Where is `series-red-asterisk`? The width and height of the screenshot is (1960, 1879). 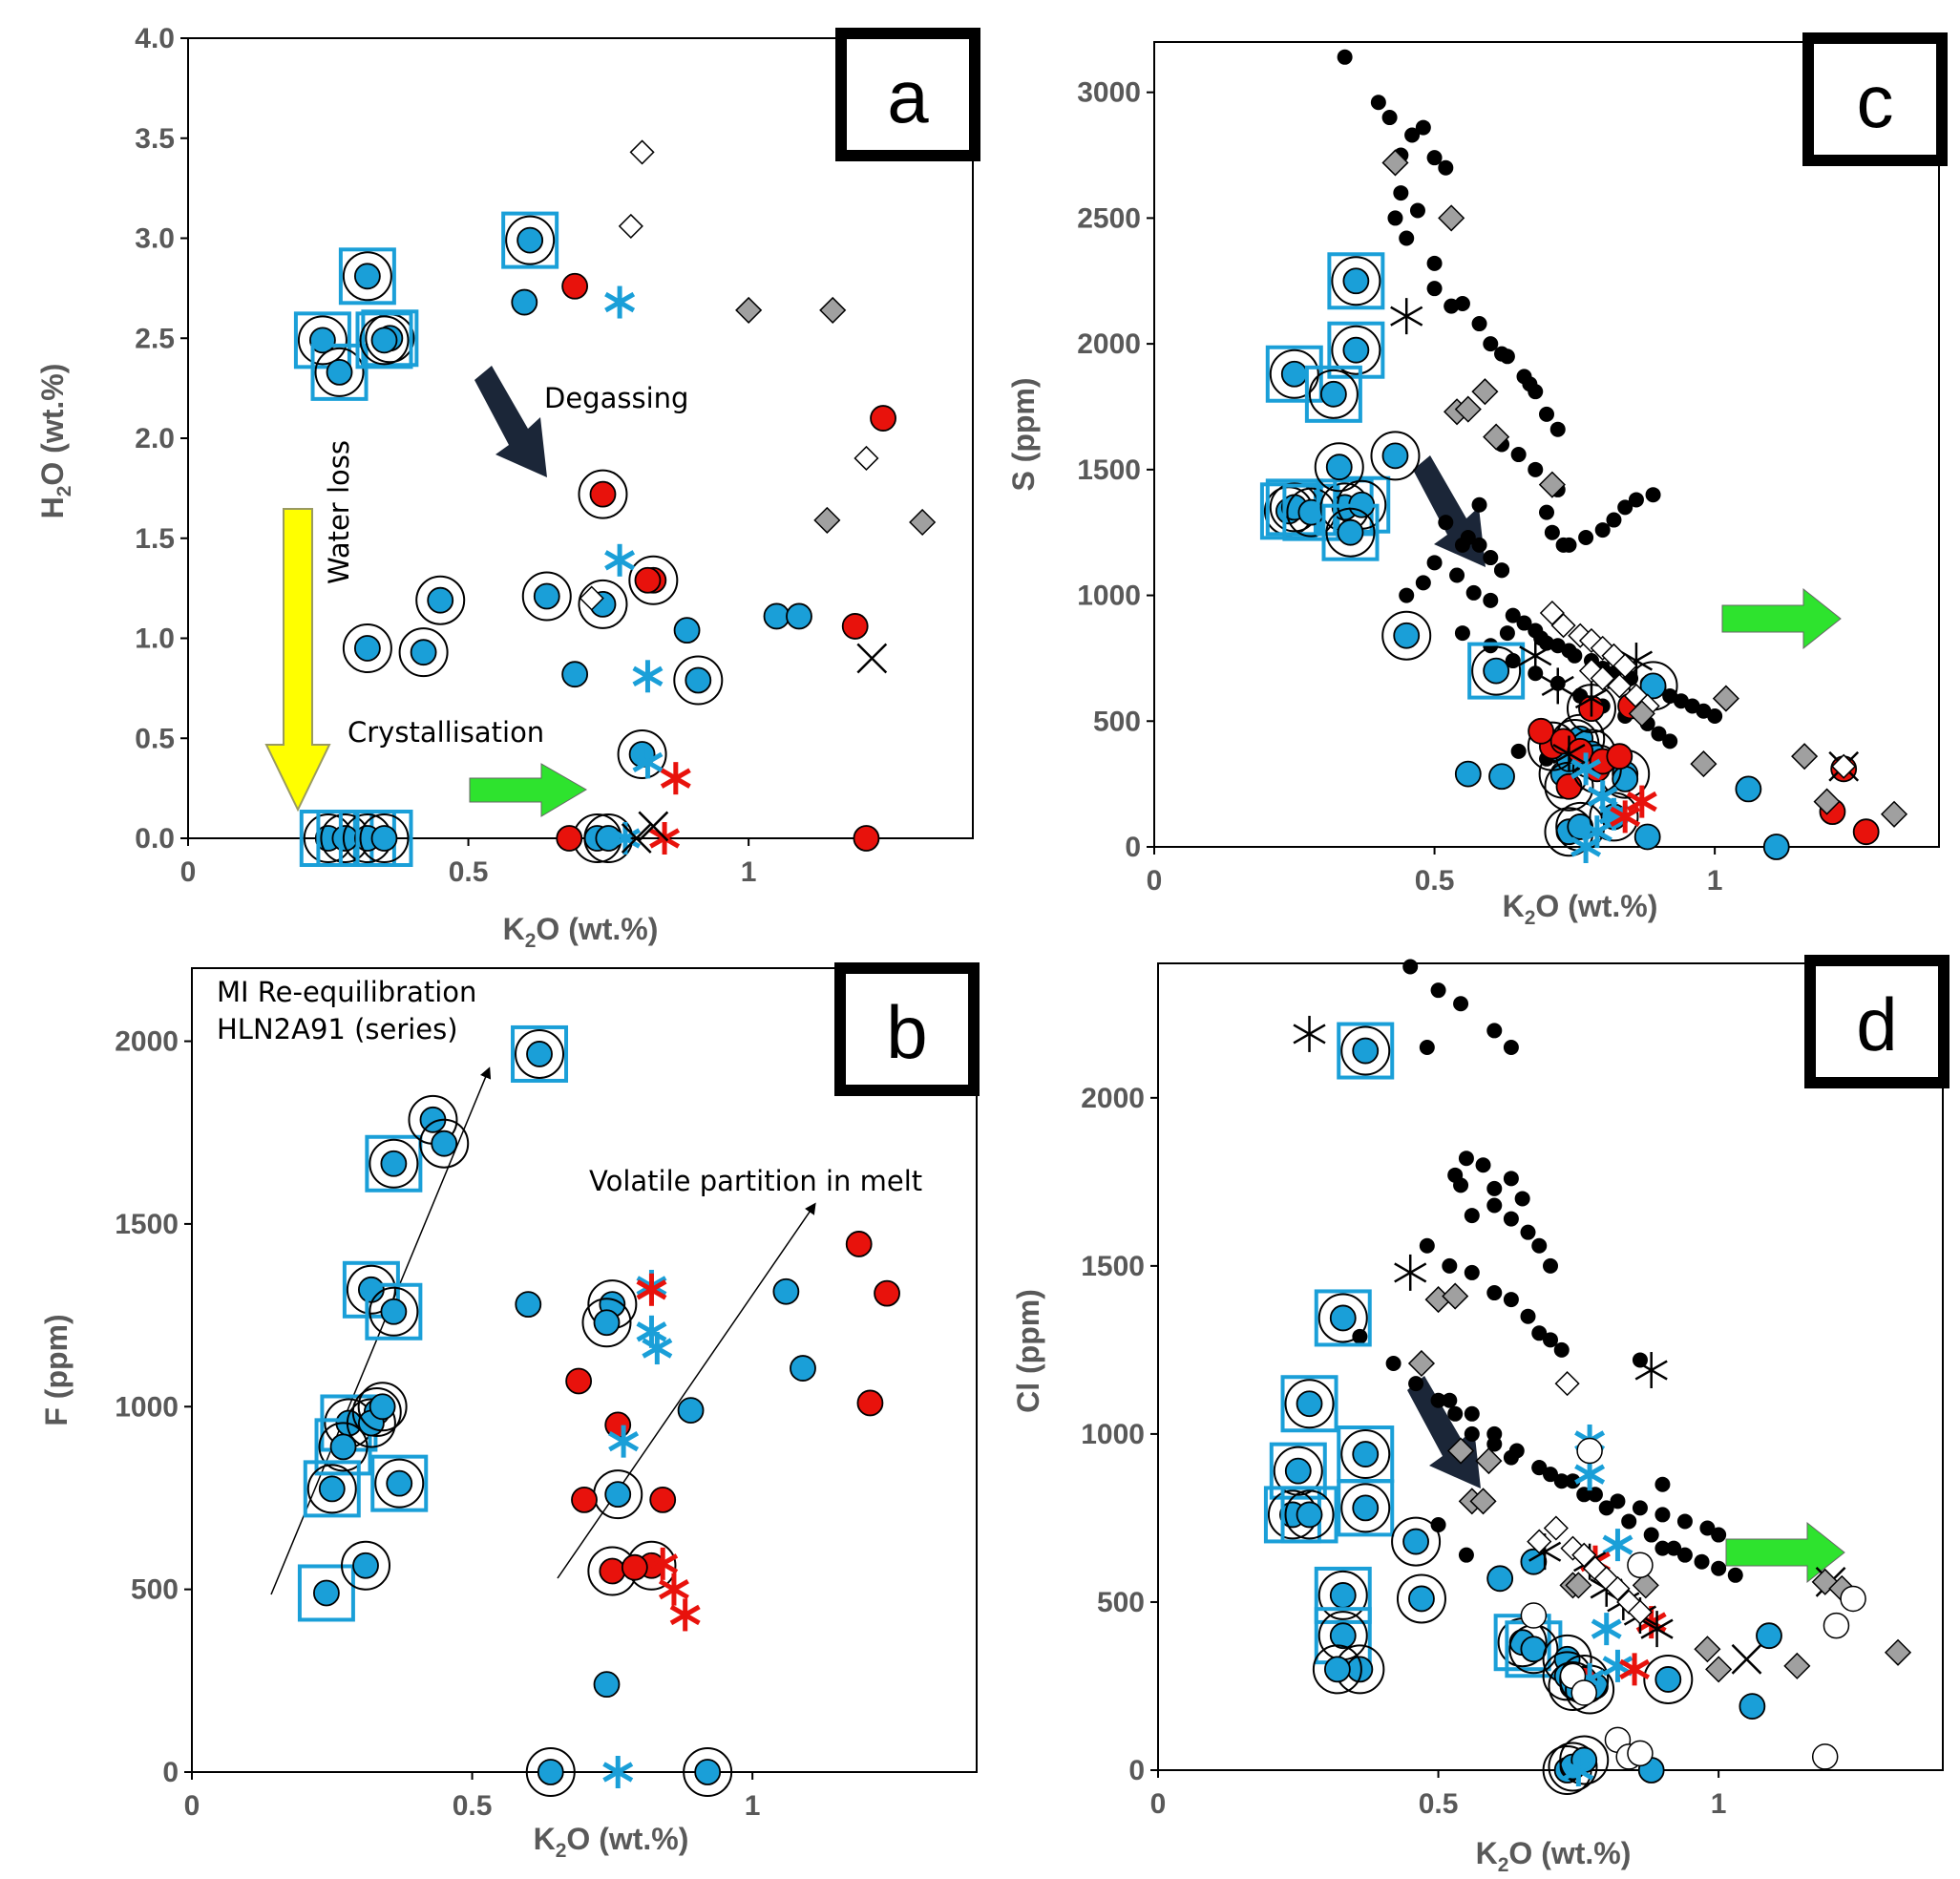
series-red-asterisk is located at coordinates (1633, 810).